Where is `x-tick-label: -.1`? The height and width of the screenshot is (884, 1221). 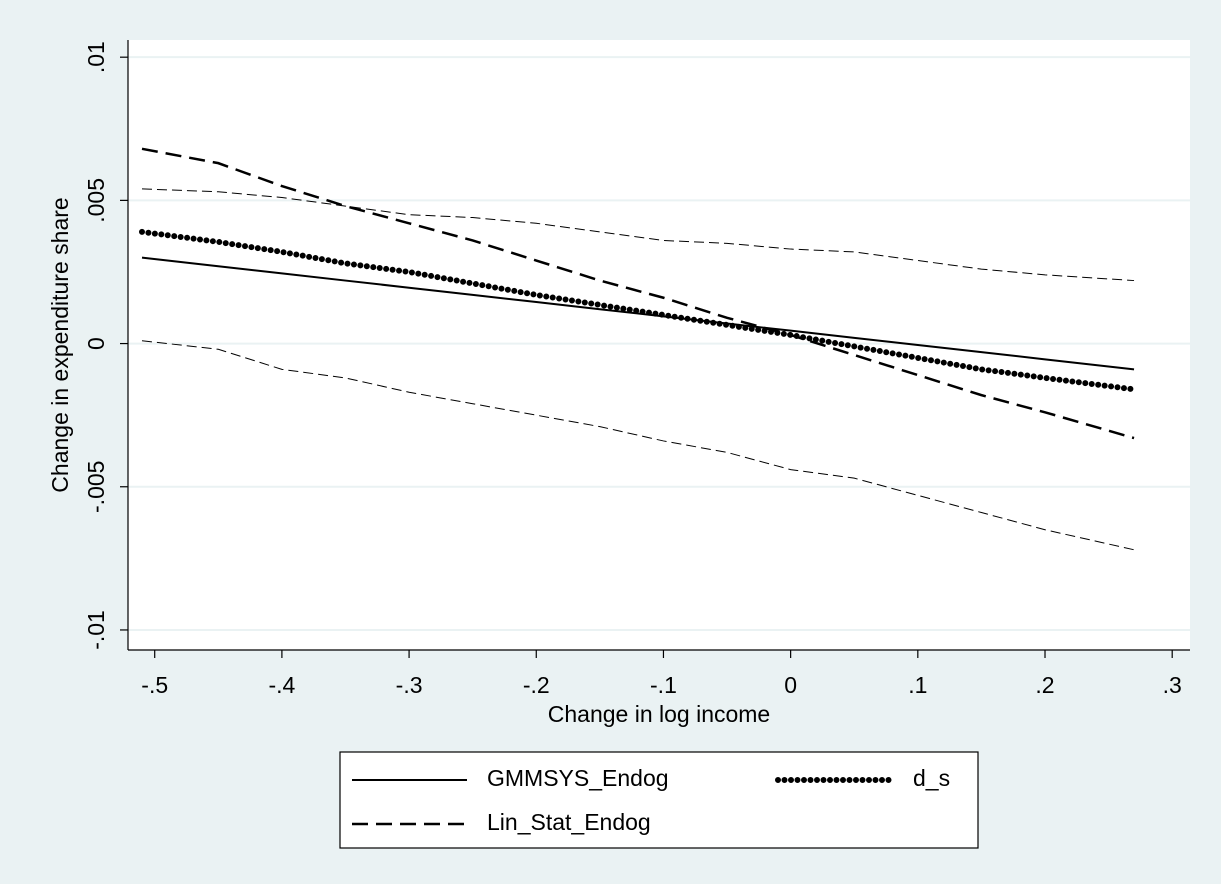 x-tick-label: -.1 is located at coordinates (663, 685).